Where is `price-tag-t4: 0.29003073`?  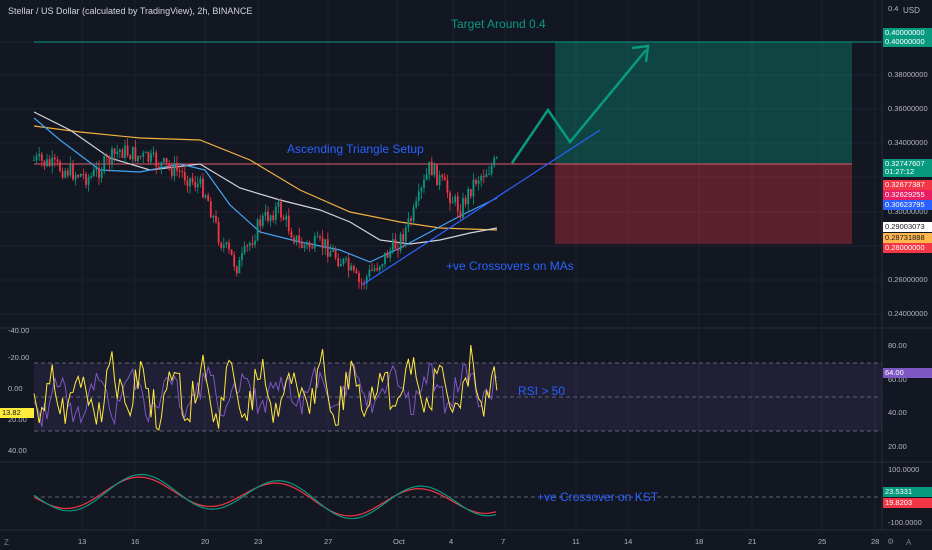
price-tag-t4: 0.29003073 is located at coordinates (907, 227).